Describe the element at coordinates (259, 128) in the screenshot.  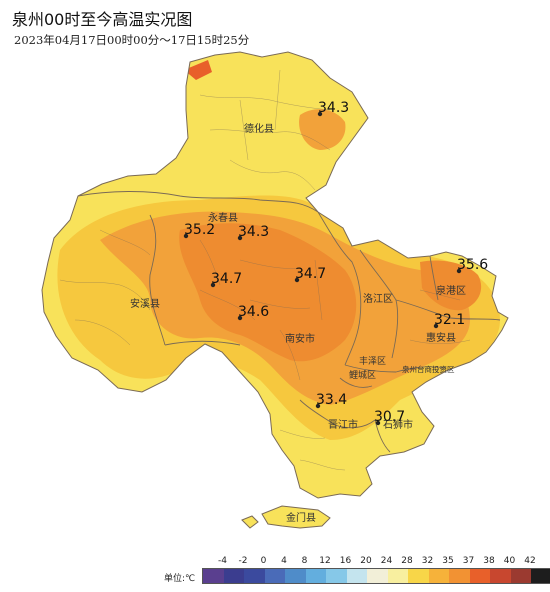
I see `place-dehua: 德化县` at that location.